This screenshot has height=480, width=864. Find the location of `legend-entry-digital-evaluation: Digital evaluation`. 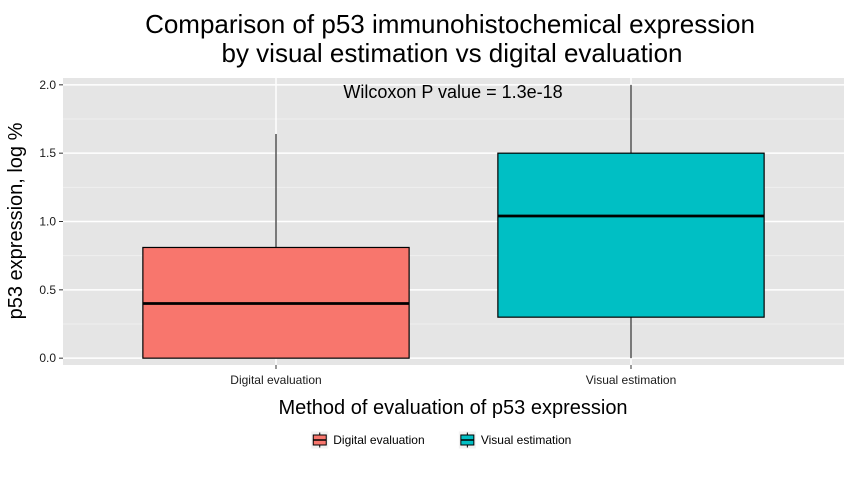

legend-entry-digital-evaluation: Digital evaluation is located at coordinates (368, 440).